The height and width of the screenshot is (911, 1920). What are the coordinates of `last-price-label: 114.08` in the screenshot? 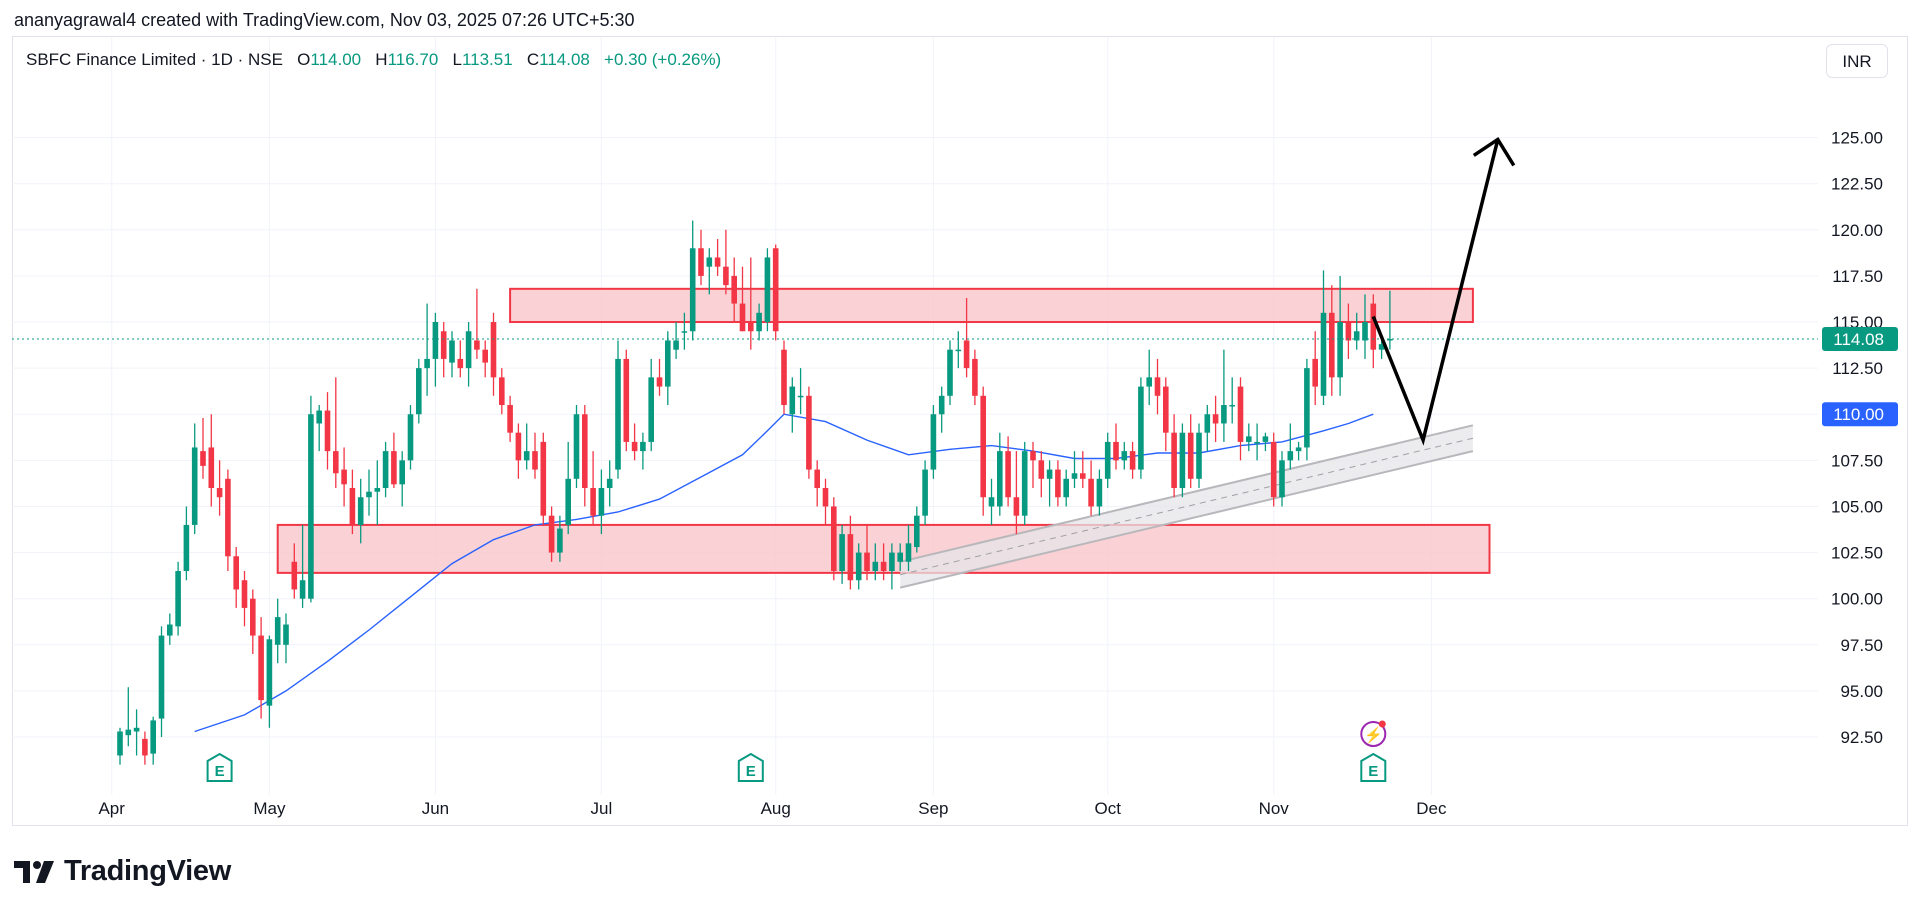 It's located at (1858, 339).